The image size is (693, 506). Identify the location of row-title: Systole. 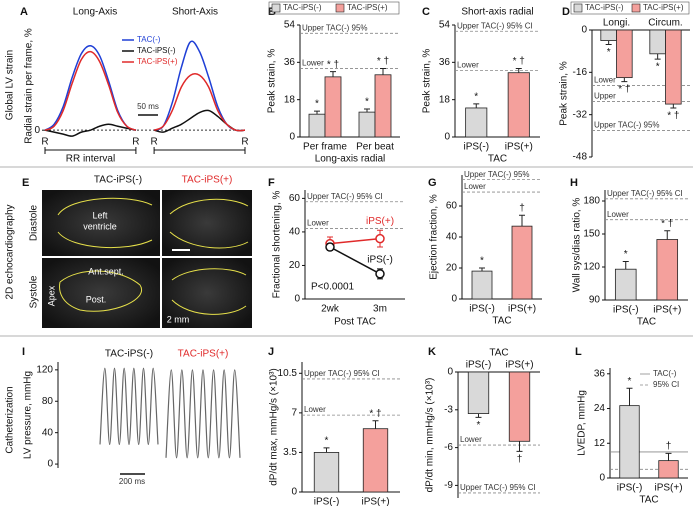
(34, 291).